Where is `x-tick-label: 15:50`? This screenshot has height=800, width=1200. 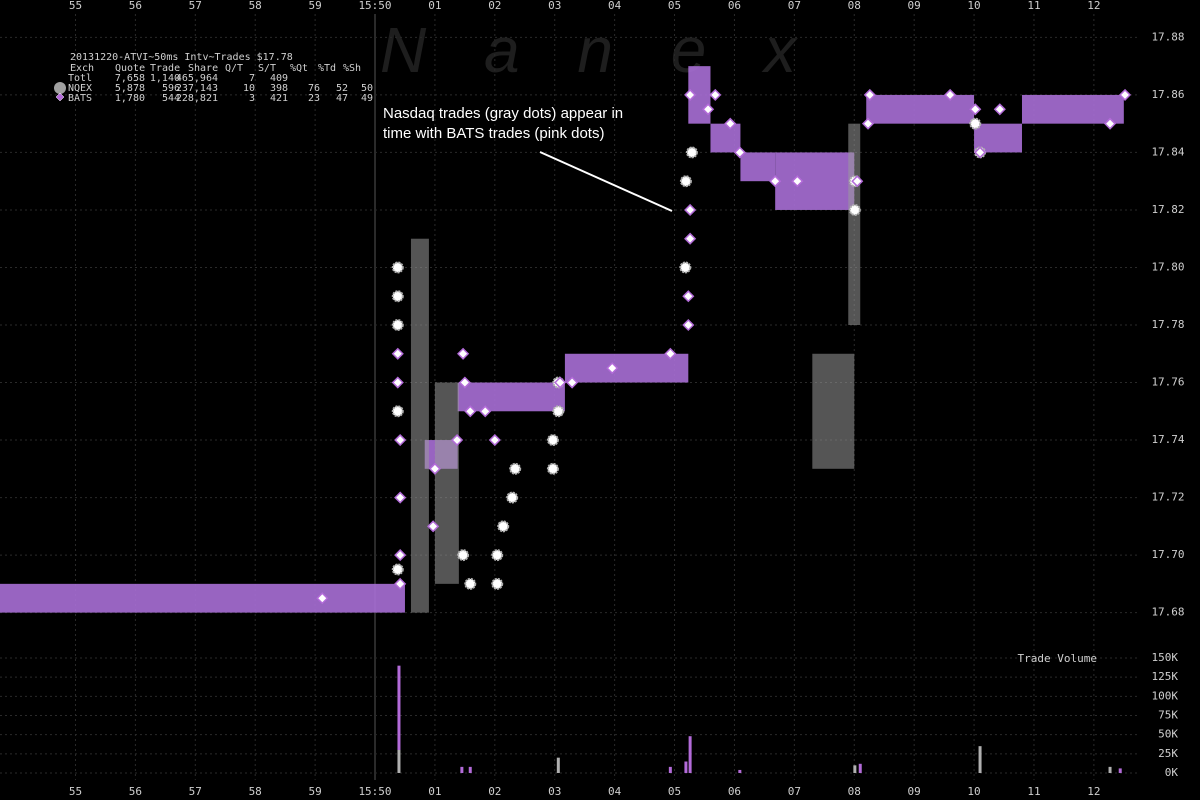
x-tick-label: 15:50 is located at coordinates (374, 6).